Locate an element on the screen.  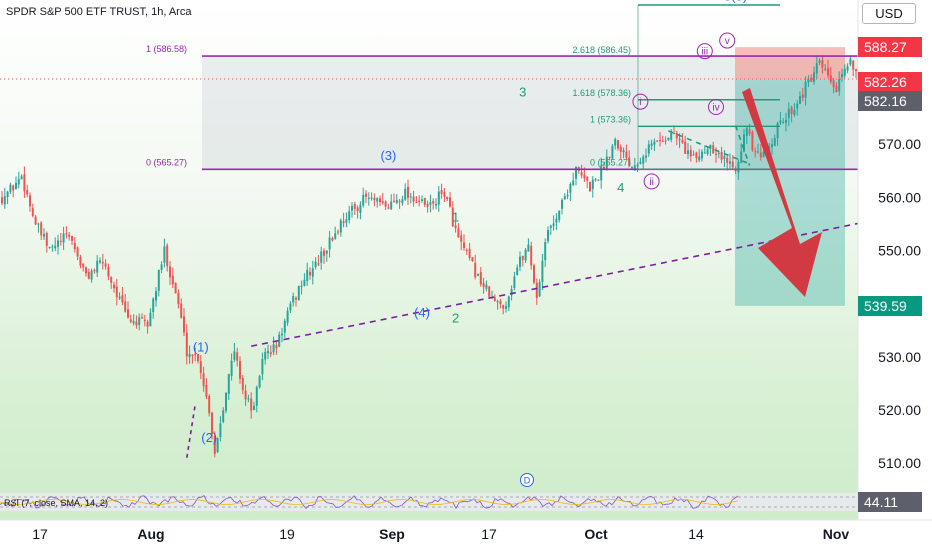
rsi-indicator-label: RSI (7, close, SMA, 14, 2) is located at coordinates (56, 503).